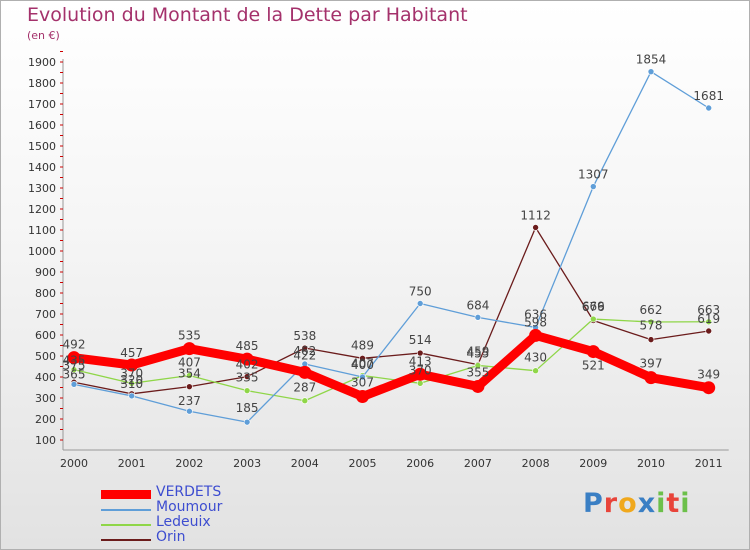  Describe the element at coordinates (45, 335) in the screenshot. I see `y-tick-label: 600` at that location.